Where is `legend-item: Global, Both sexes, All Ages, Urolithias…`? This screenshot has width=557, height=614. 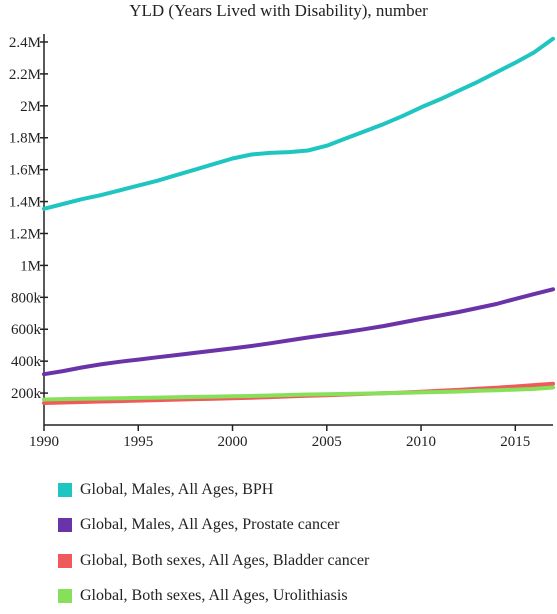 legend-item: Global, Both sexes, All Ages, Urolithias… is located at coordinates (213, 596).